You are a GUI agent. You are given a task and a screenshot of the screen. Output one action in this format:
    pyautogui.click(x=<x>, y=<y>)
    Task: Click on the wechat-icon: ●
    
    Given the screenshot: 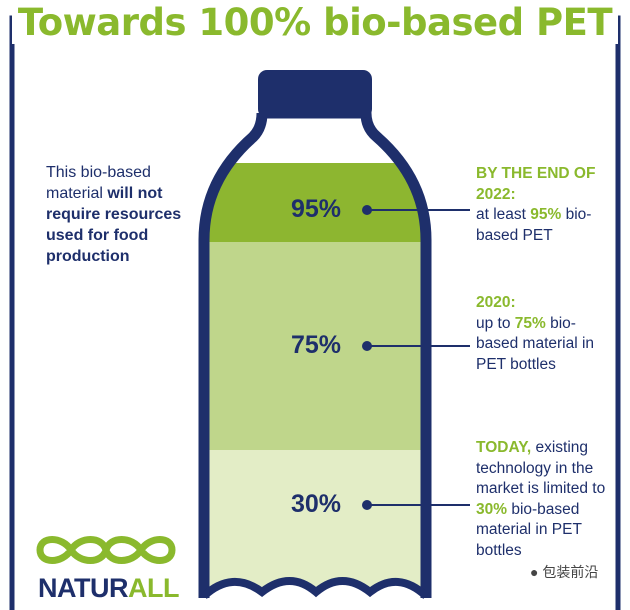 What is the action you would take?
    pyautogui.click(x=534, y=572)
    